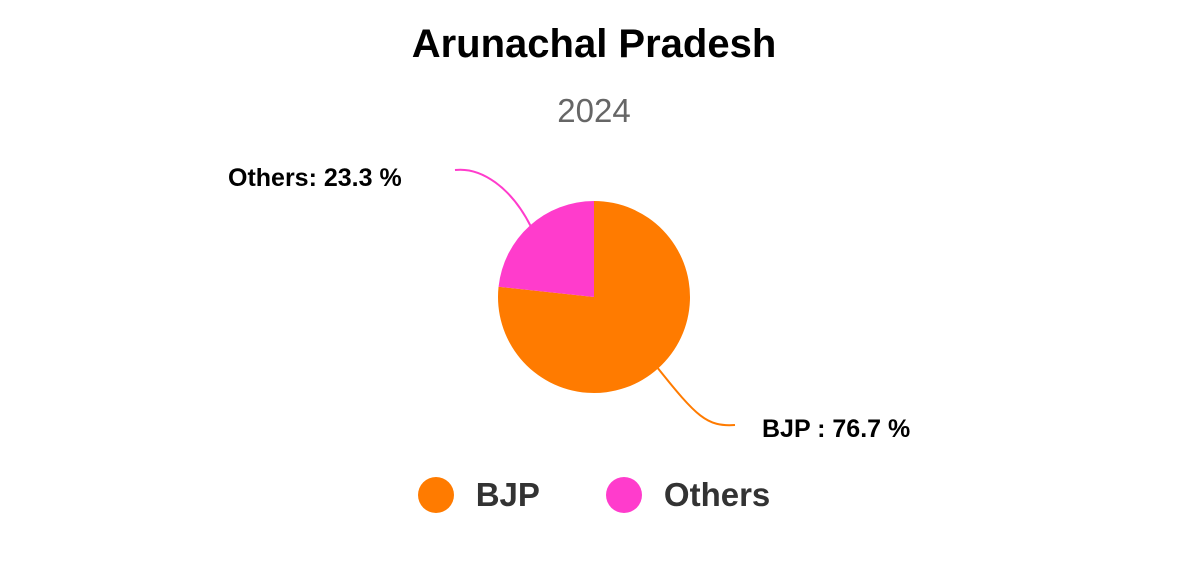  I want to click on pie-slices, so click(594, 297).